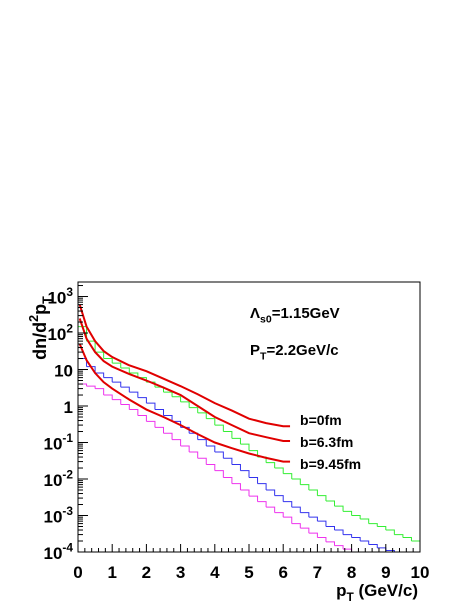  I want to click on y-tick-label: 10⁻³, so click(59, 515).